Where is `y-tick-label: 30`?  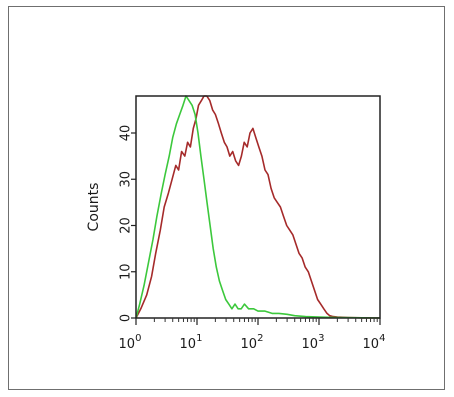
y-tick-label: 30 is located at coordinates (126, 179).